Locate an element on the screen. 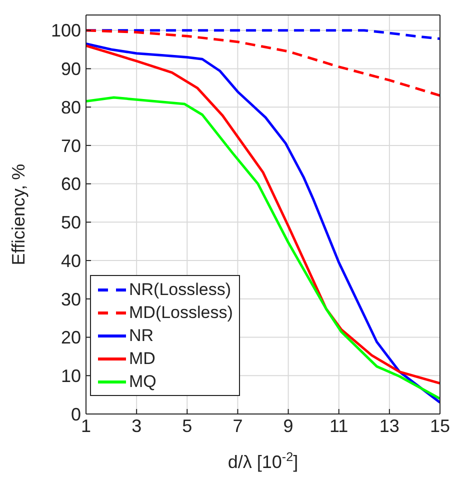 This screenshot has height=486, width=461. y-tick-label: 30 is located at coordinates (70, 299).